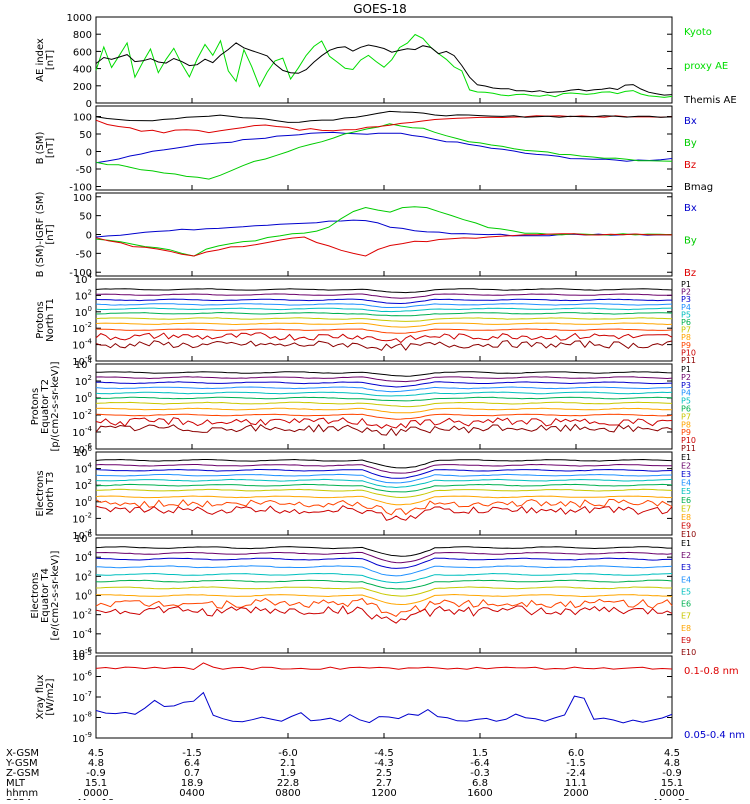 This screenshot has width=750, height=804. I want to click on y-tick-label: 10², so click(83, 381).